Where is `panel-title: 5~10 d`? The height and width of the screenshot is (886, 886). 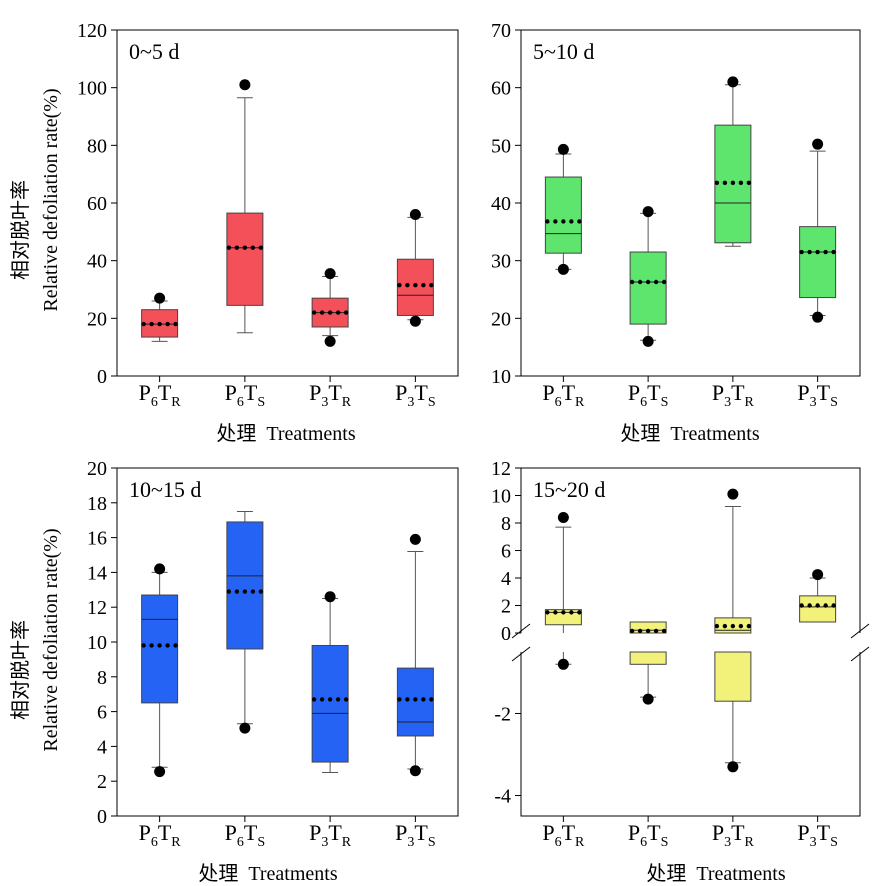
panel-title: 5~10 d is located at coordinates (563, 51).